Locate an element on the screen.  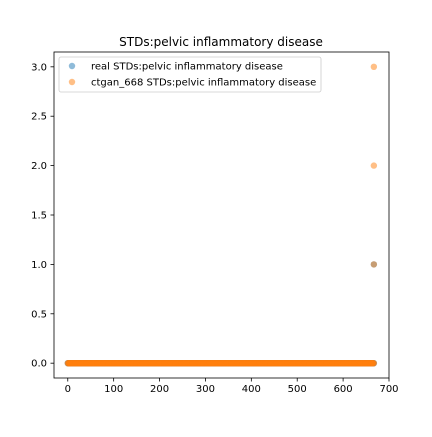
chart-title: STDs:pelvic inflammatory disease is located at coordinates (221, 42).